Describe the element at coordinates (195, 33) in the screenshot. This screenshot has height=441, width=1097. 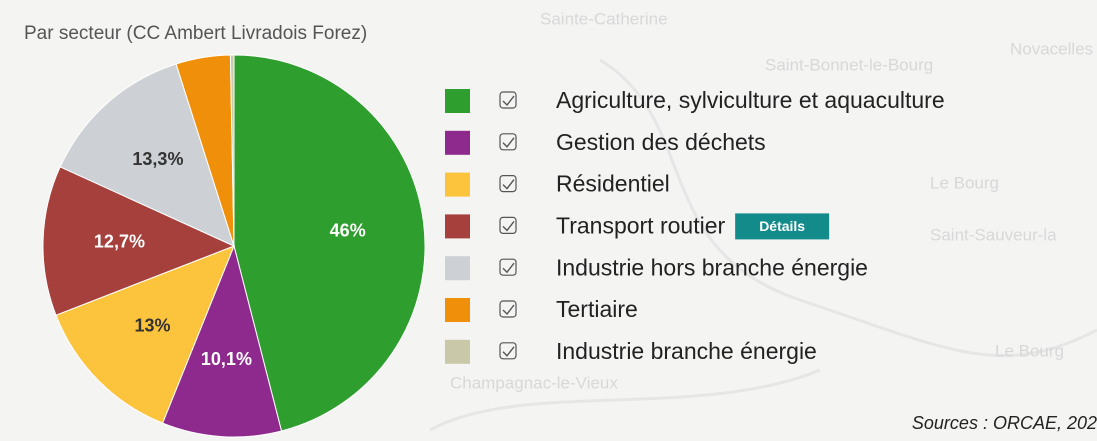
I see `chart-title: Par secteur (CC Ambert Livradois Forez)` at that location.